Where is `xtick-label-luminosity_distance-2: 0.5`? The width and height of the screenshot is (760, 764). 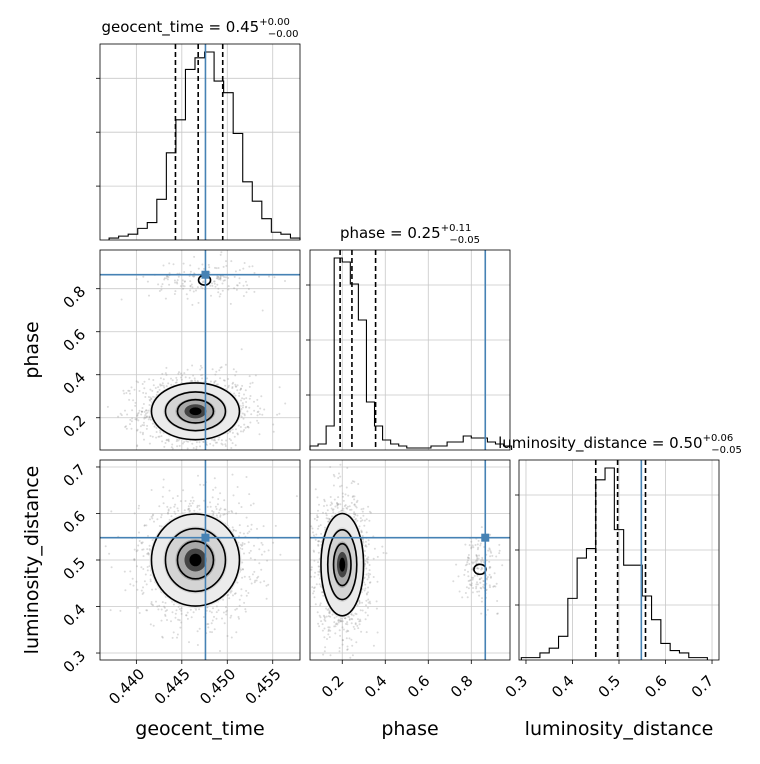 xtick-label-luminosity_distance-2: 0.5 is located at coordinates (610, 687).